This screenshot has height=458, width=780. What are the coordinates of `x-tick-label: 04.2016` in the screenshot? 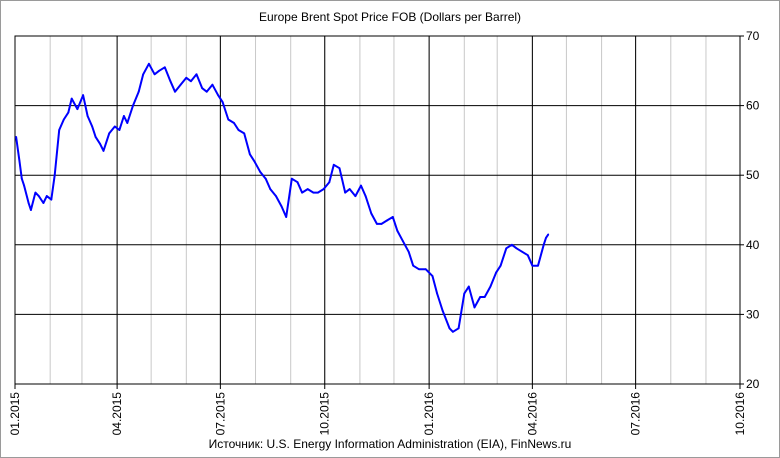 It's located at (532, 414).